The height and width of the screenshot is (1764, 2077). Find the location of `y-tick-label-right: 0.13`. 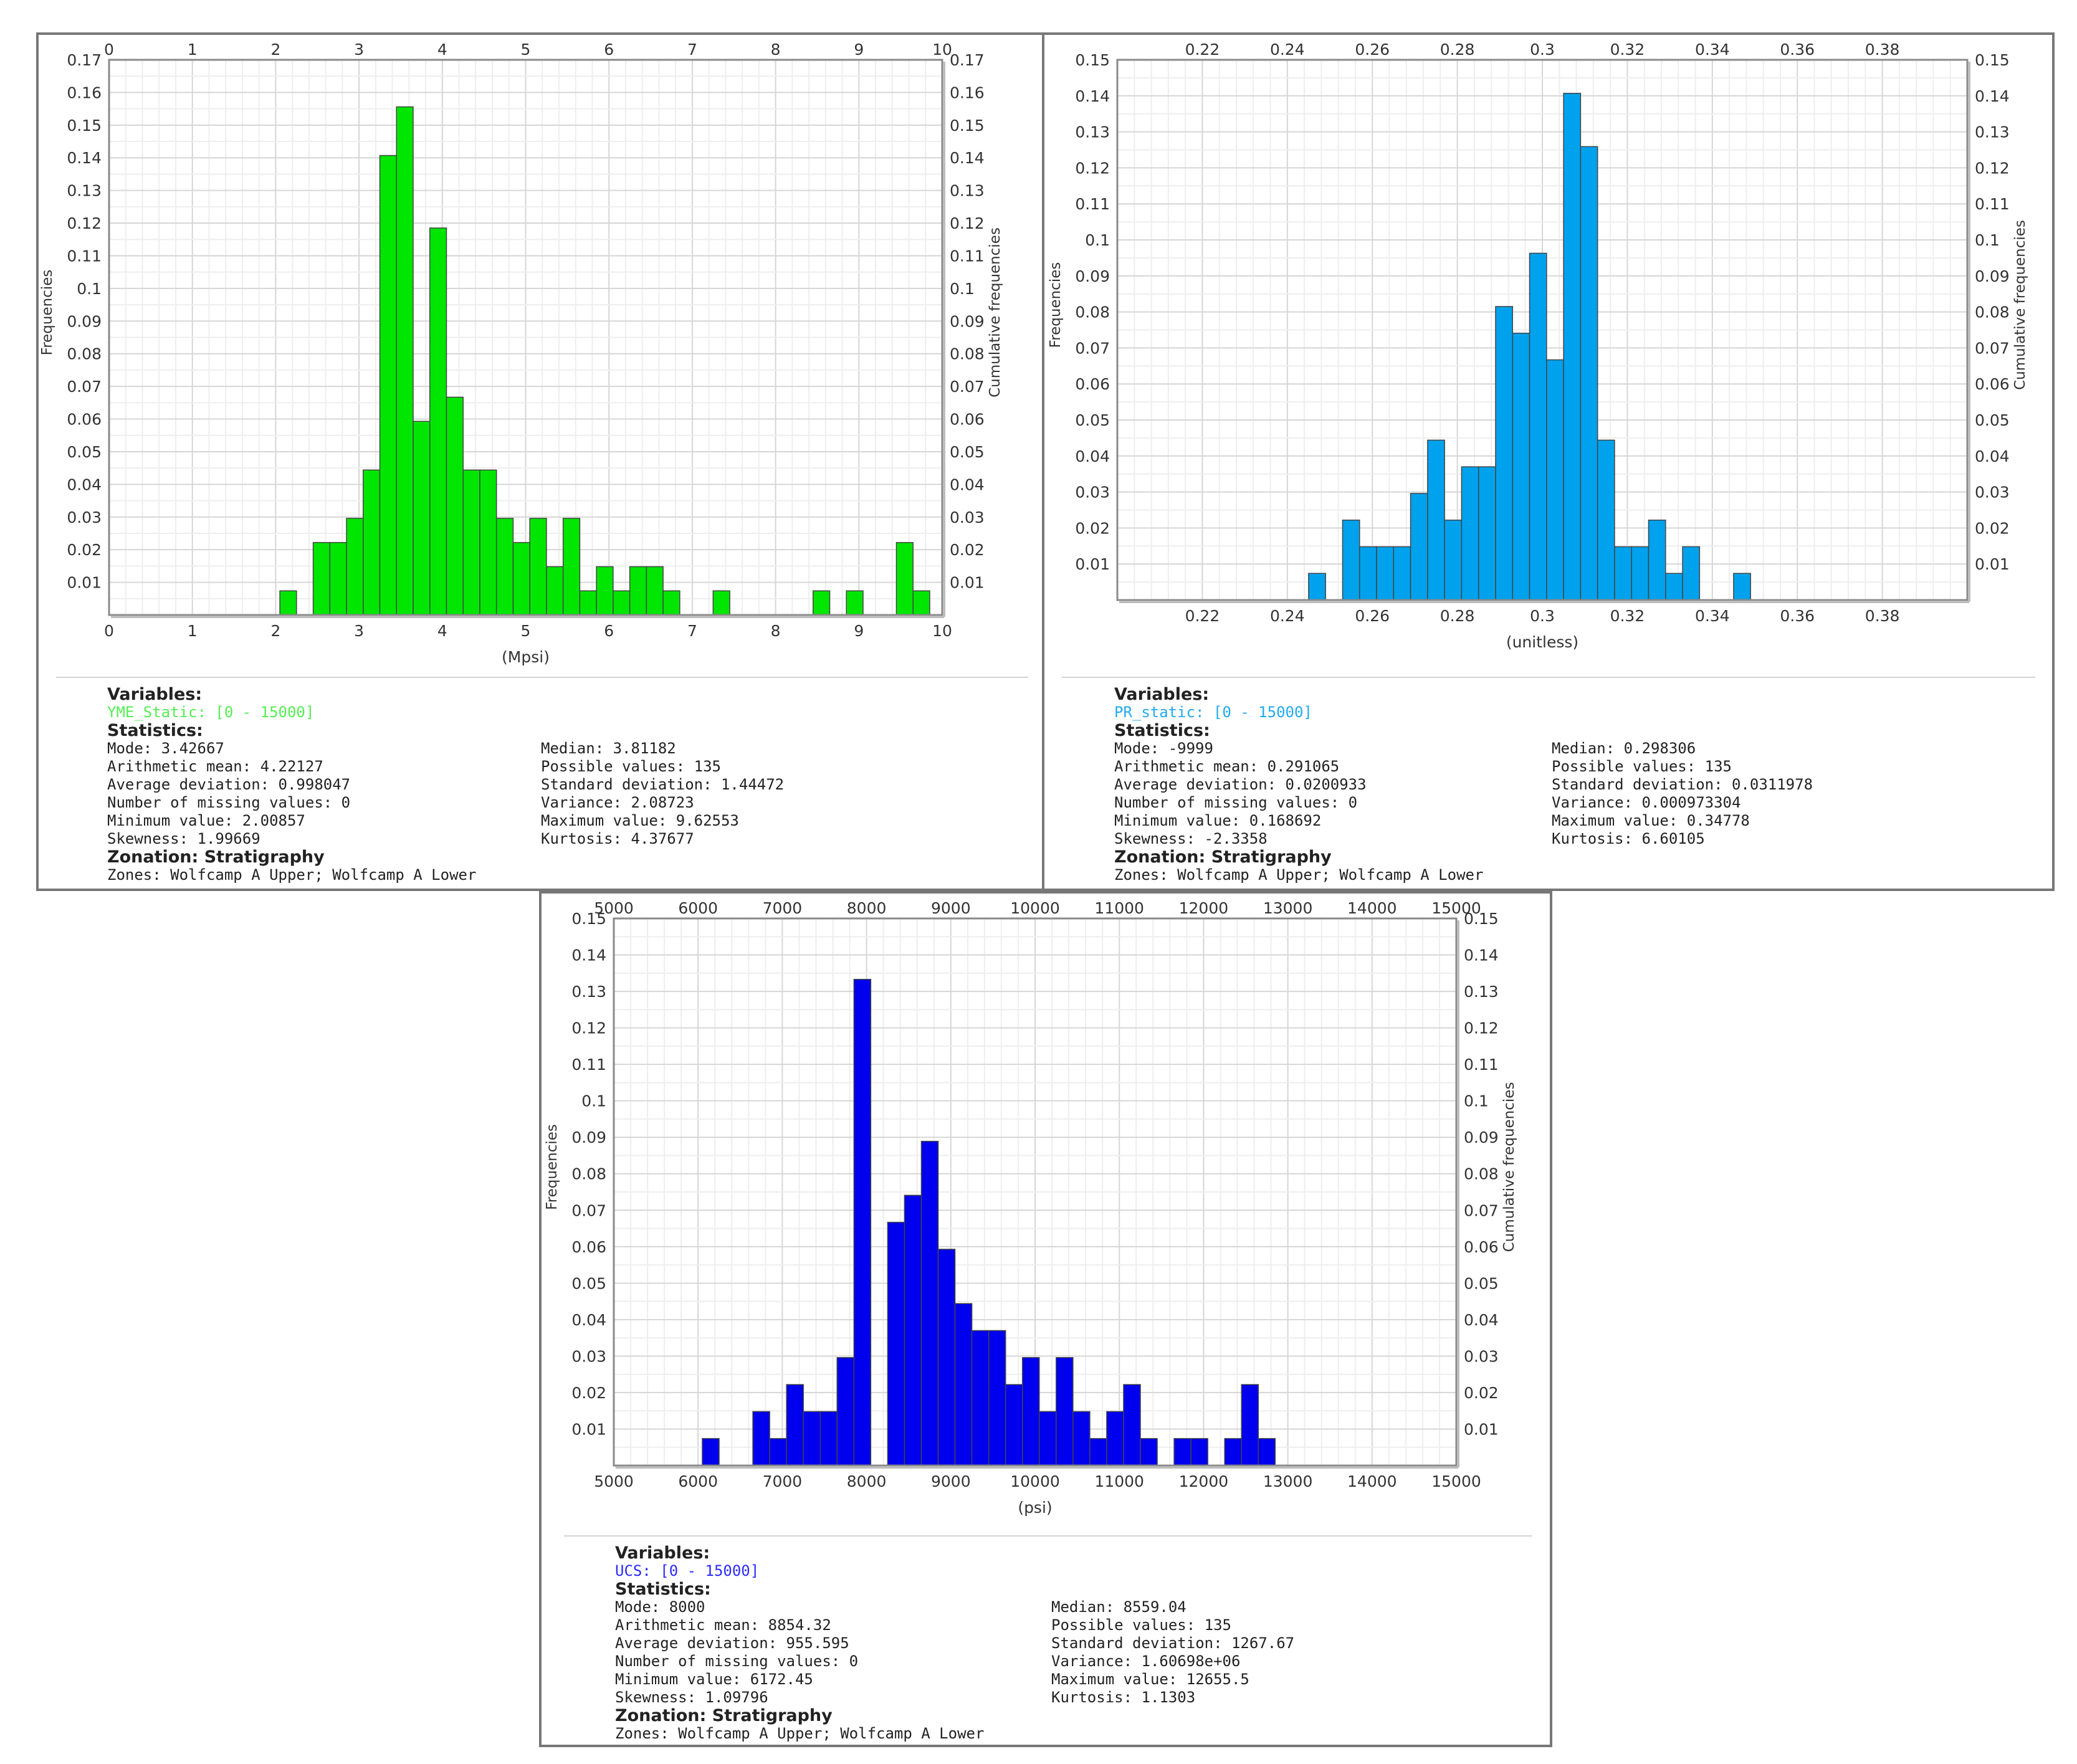

y-tick-label-right: 0.13 is located at coordinates (1481, 992).